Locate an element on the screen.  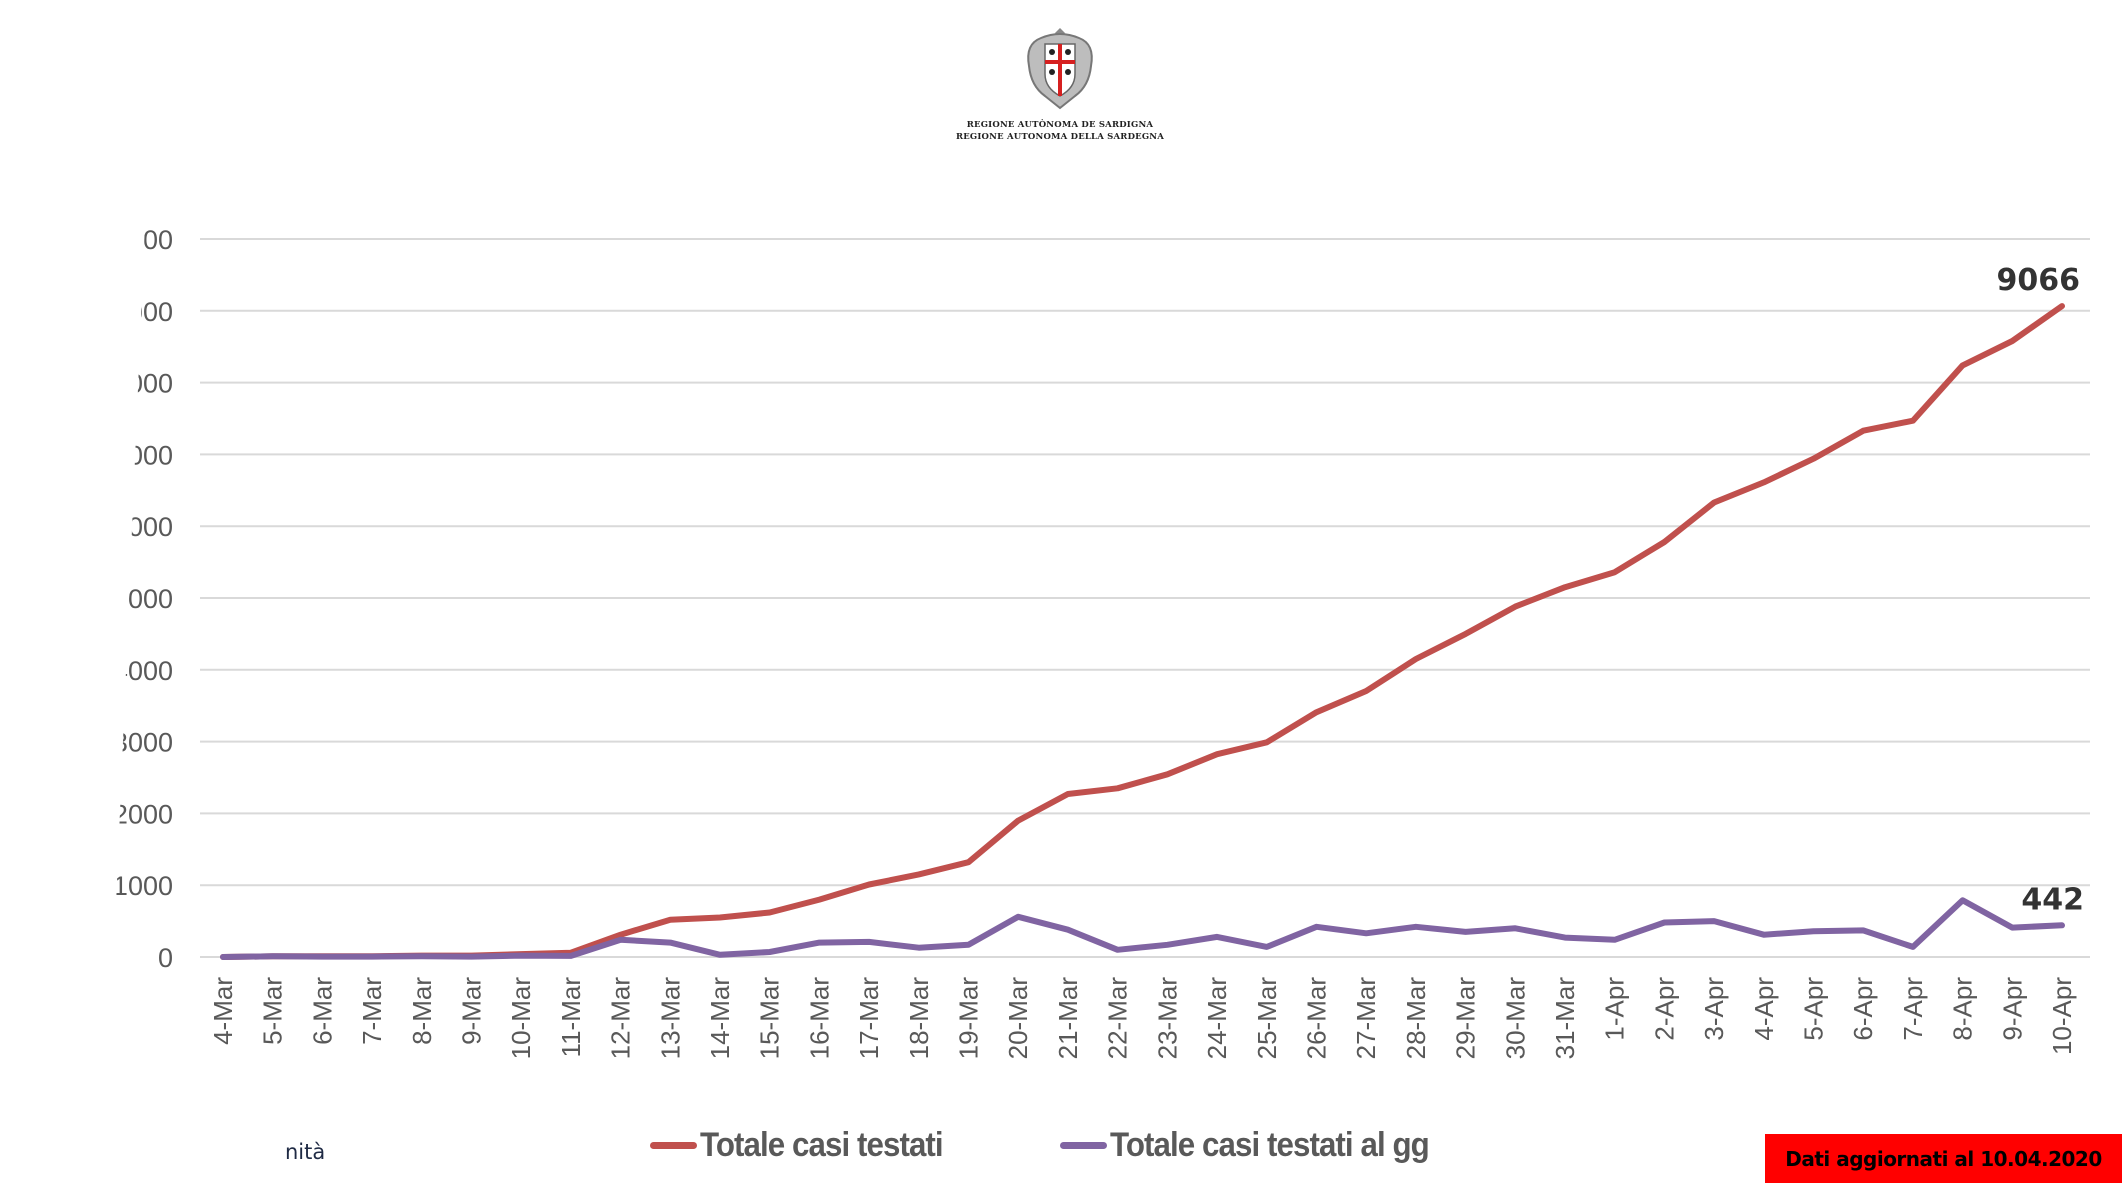
x-tick-label: 14-Mar is located at coordinates (720, 1018).